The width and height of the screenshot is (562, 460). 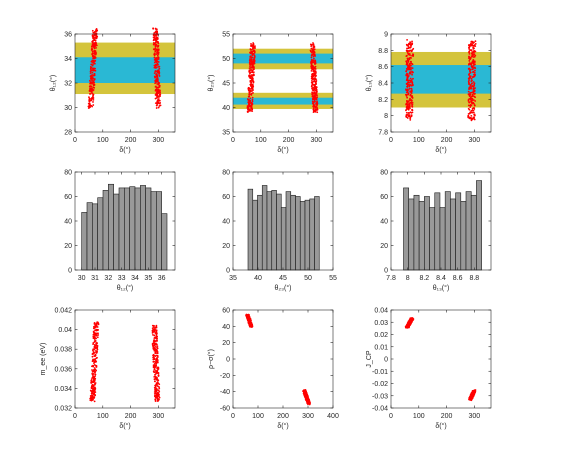 I want to click on panel-p2: 0 100 200 300 35 40 45 50 55 δ(°) θ₂₃(°), so click(x=270, y=93).